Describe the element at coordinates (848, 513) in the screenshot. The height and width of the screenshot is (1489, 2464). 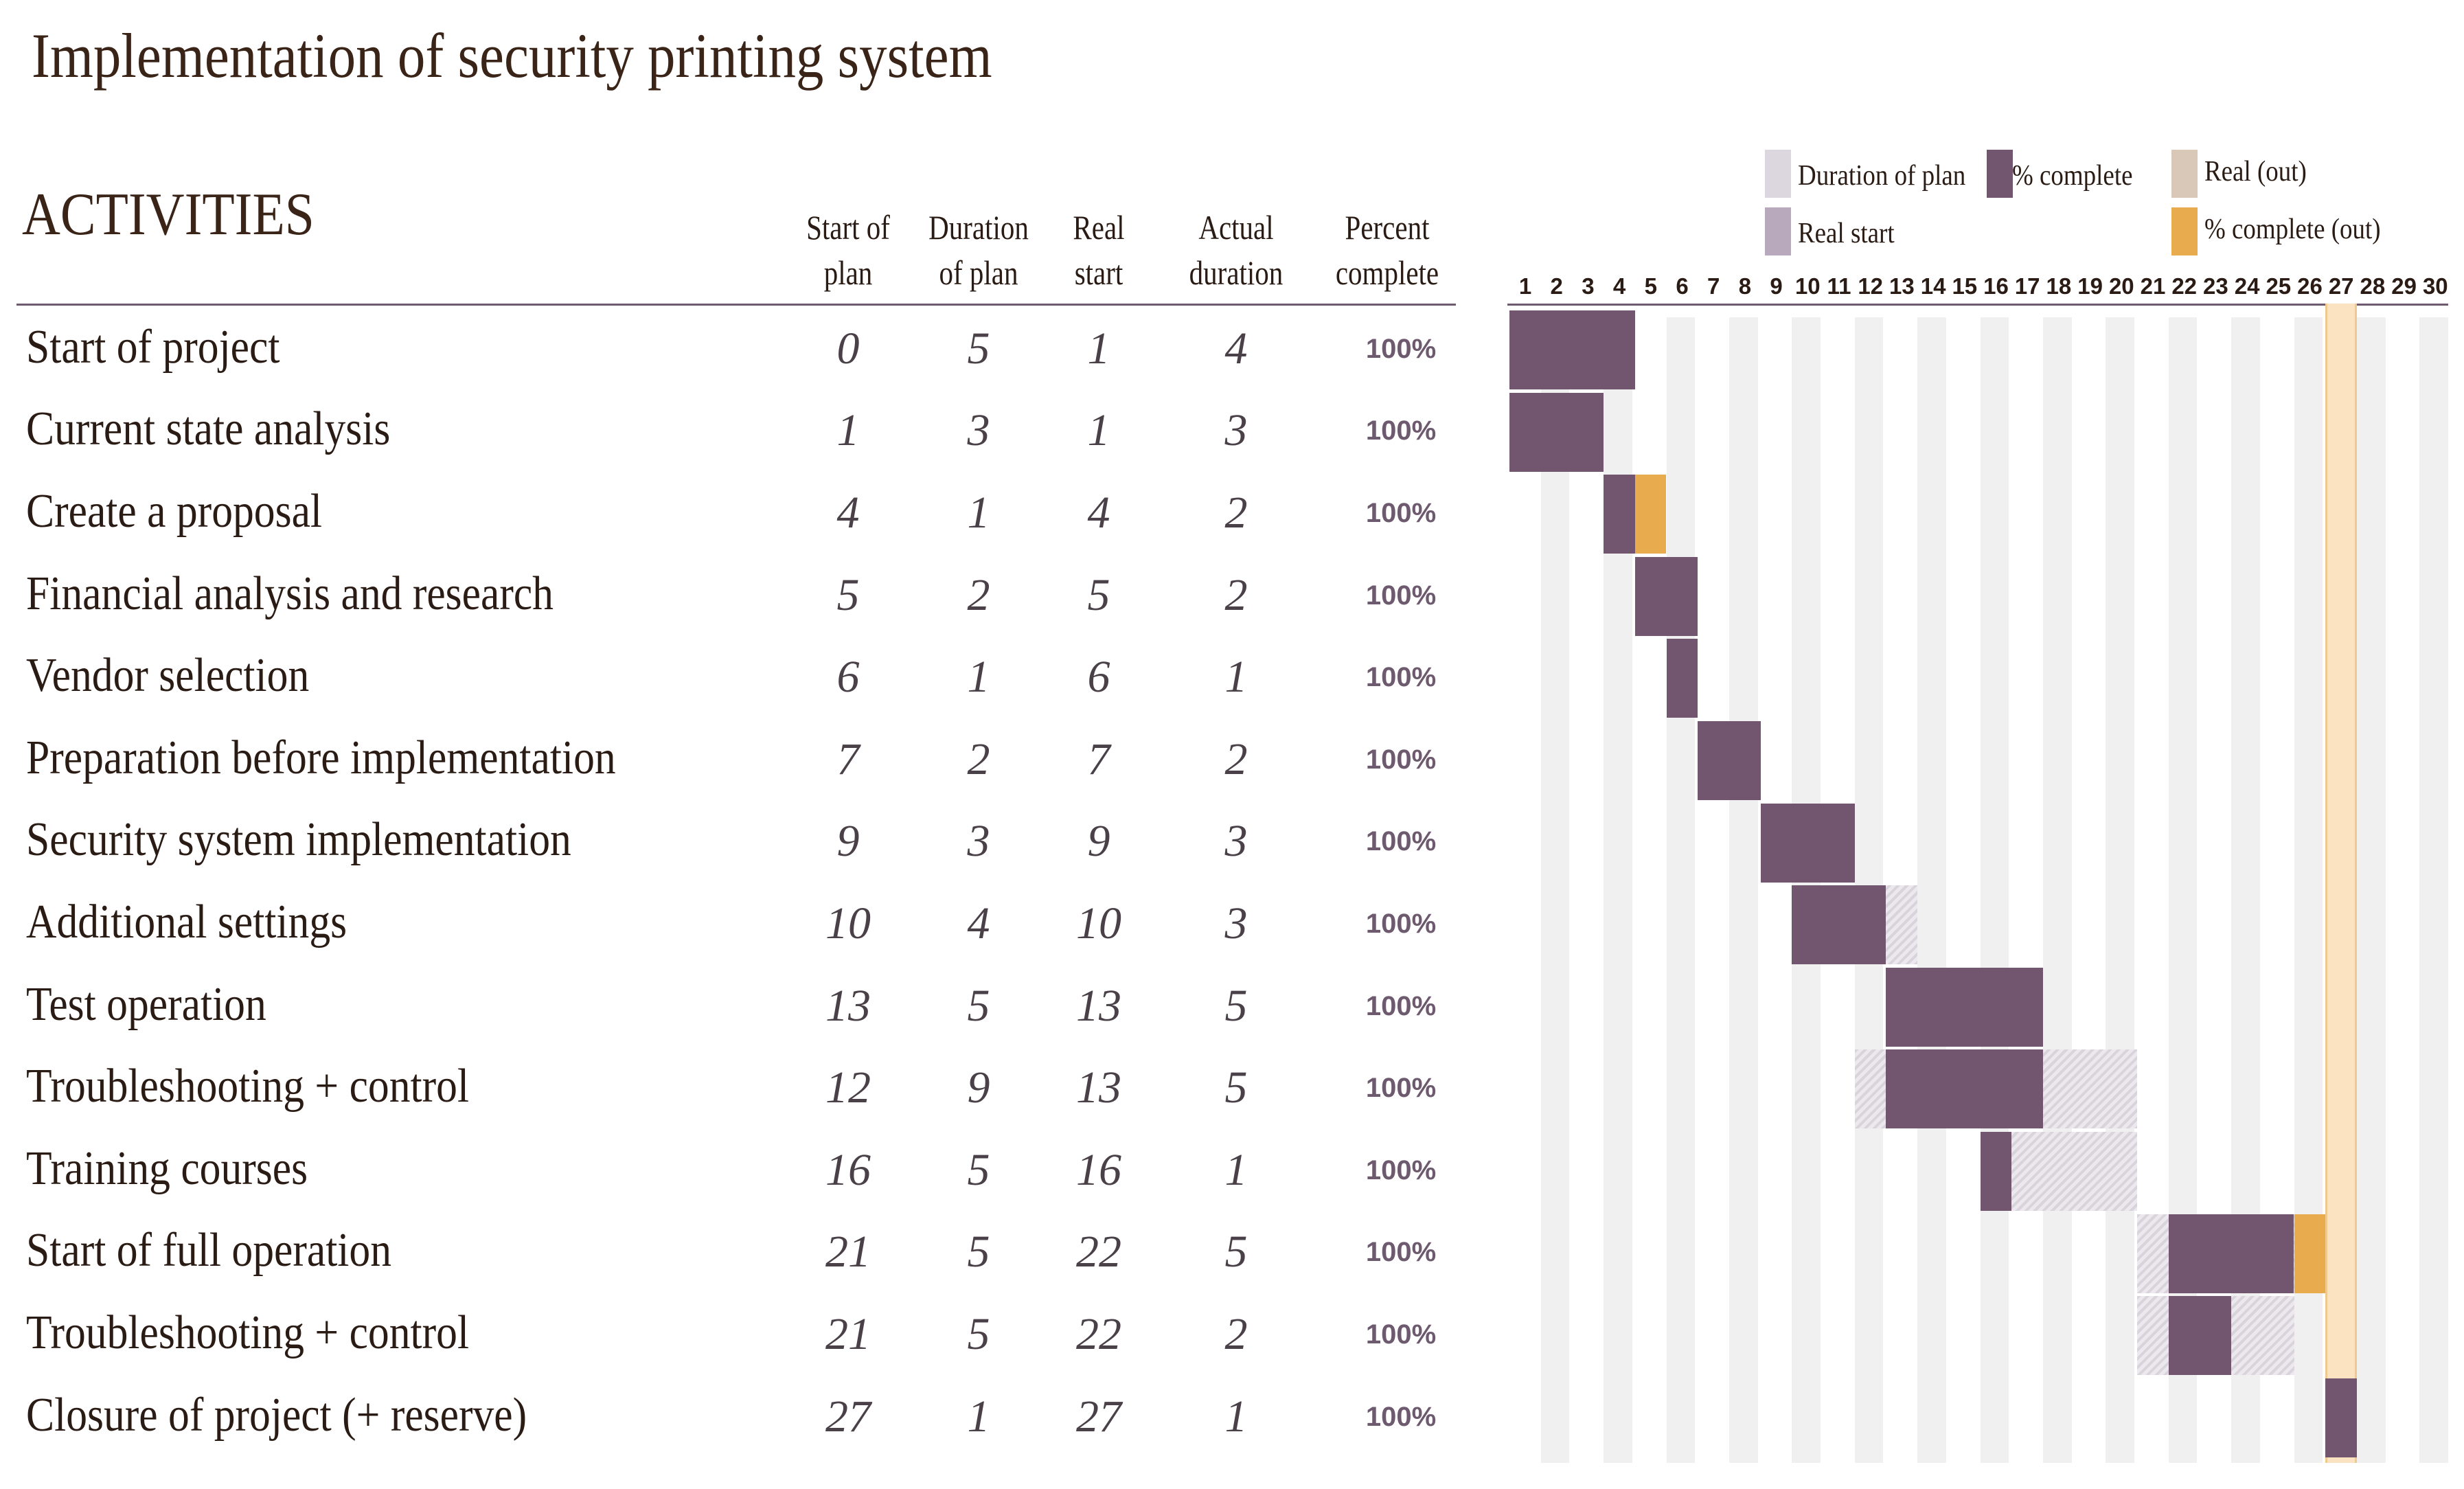
I see `task-plan-start: 4` at that location.